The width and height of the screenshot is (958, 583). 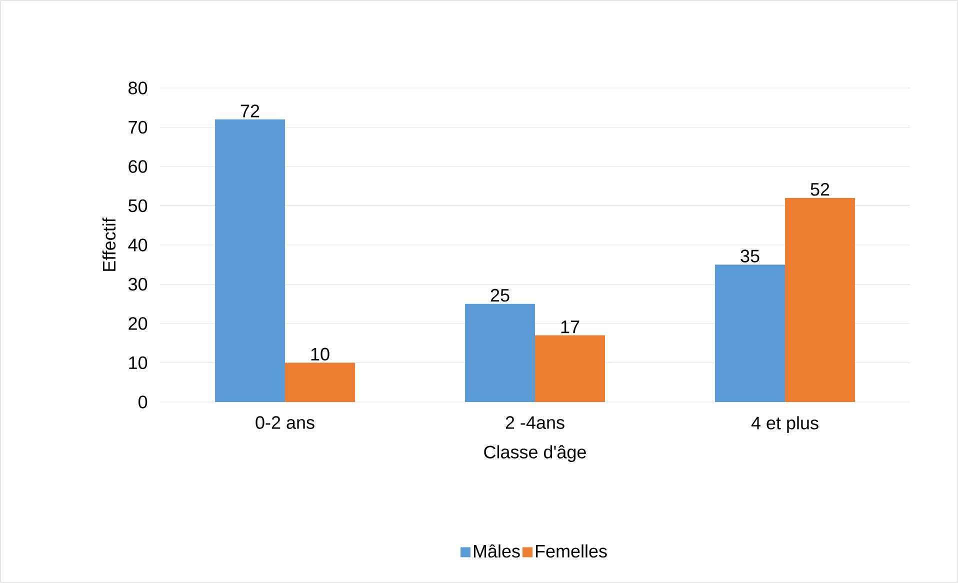 I want to click on y-tick-label: 40, so click(x=138, y=245).